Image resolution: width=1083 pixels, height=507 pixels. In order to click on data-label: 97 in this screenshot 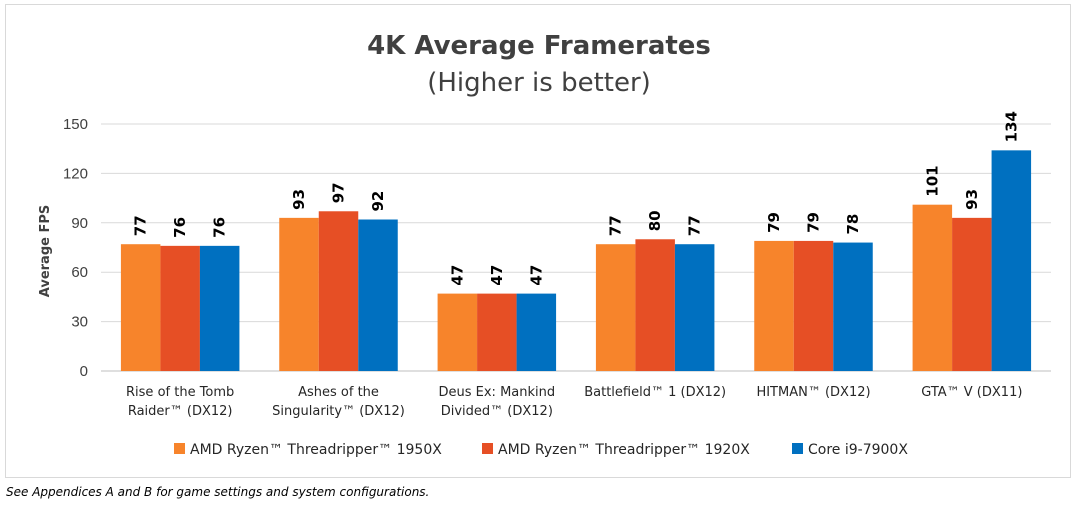, I will do `click(339, 192)`.